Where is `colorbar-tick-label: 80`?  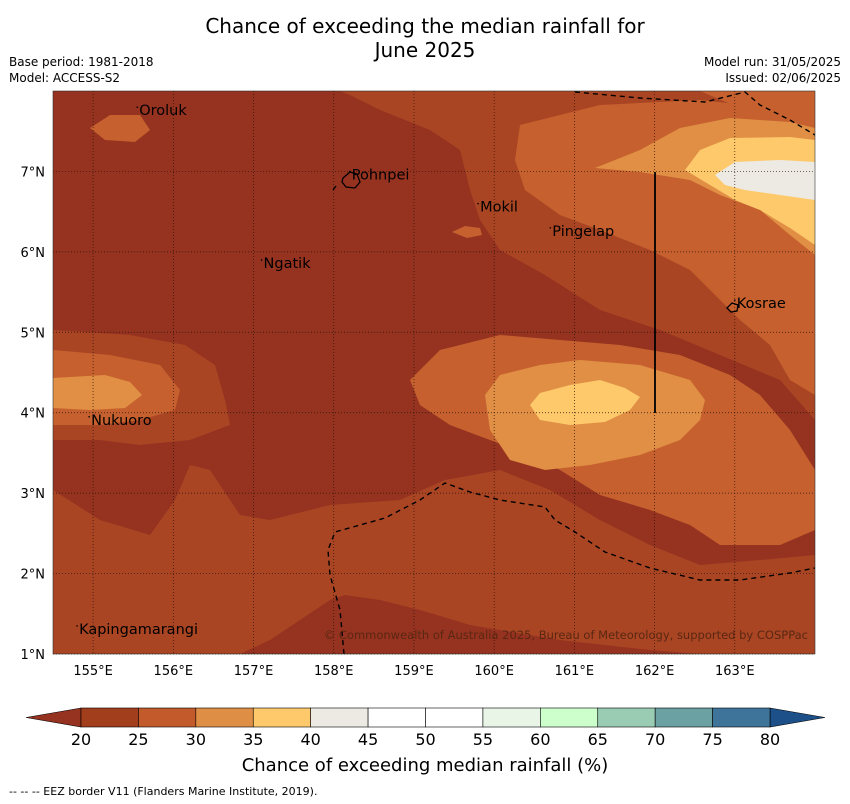 colorbar-tick-label: 80 is located at coordinates (770, 739).